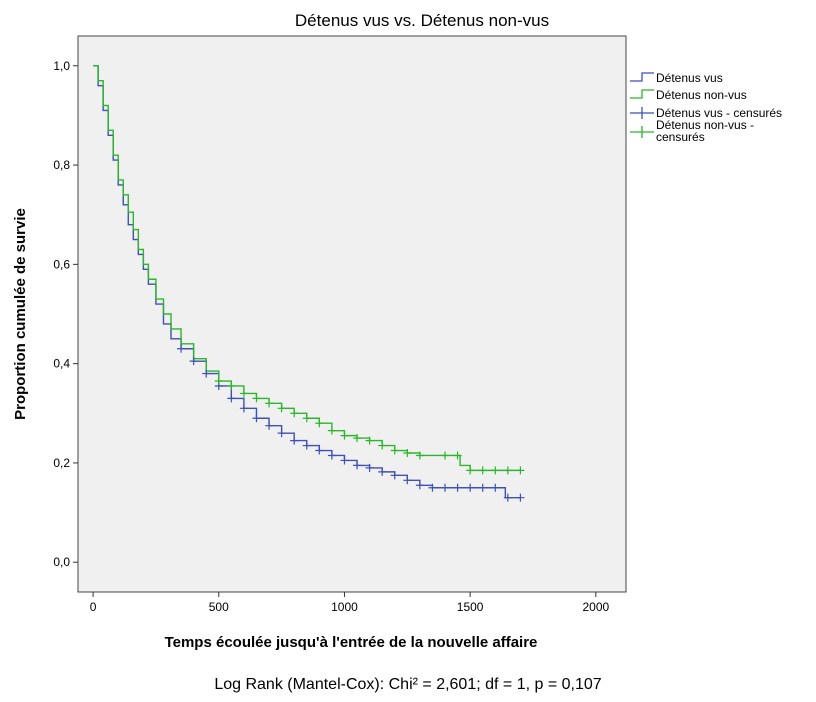 The width and height of the screenshot is (816, 702). I want to click on x-axis: 0 500 1000 1500 2000, so click(350, 603).